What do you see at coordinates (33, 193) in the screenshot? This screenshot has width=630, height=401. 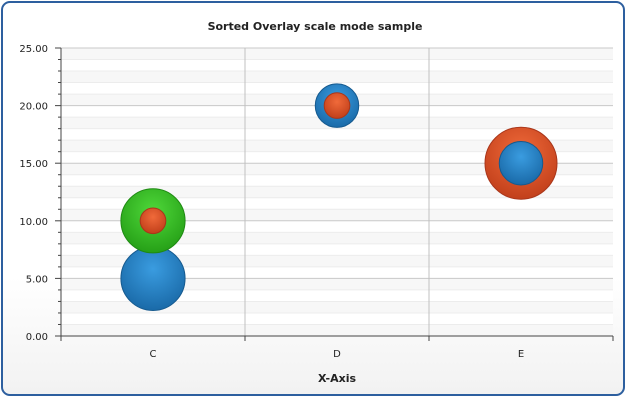 I see `y-tick-labels: 0.00 5.00 10.00 15.00 20.00 25.00` at bounding box center [33, 193].